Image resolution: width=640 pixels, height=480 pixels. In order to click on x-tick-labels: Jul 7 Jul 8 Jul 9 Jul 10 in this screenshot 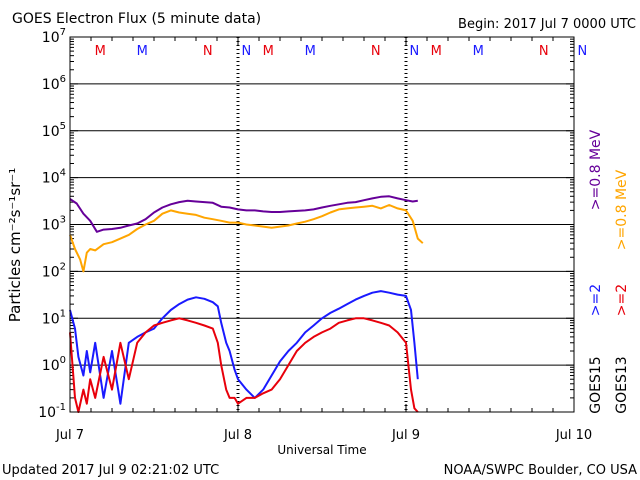, I will do `click(323, 435)`.